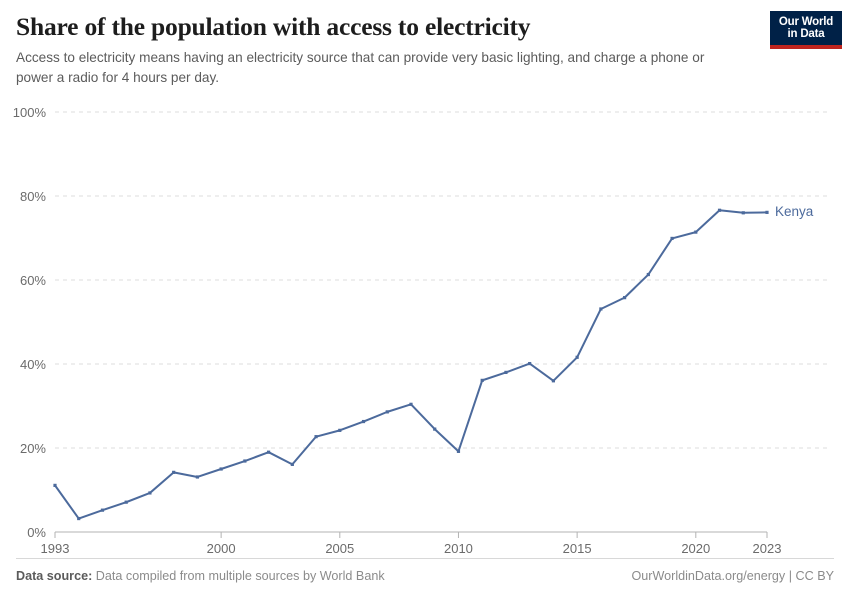 The image size is (850, 600). Describe the element at coordinates (411, 535) in the screenshot. I see `x-axis-ticks` at that location.